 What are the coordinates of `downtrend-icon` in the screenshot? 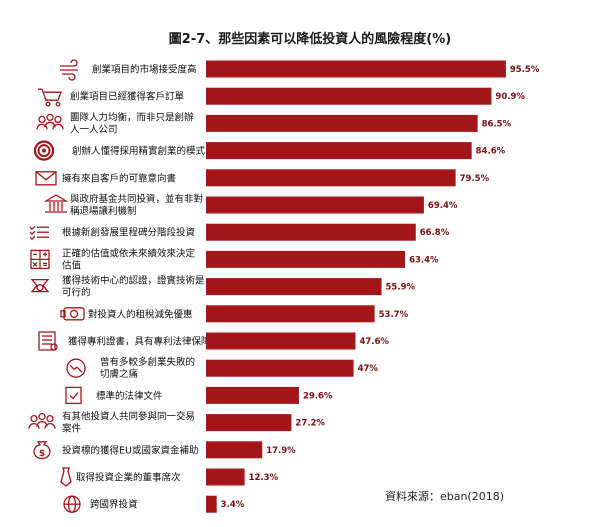 It's located at (76, 368).